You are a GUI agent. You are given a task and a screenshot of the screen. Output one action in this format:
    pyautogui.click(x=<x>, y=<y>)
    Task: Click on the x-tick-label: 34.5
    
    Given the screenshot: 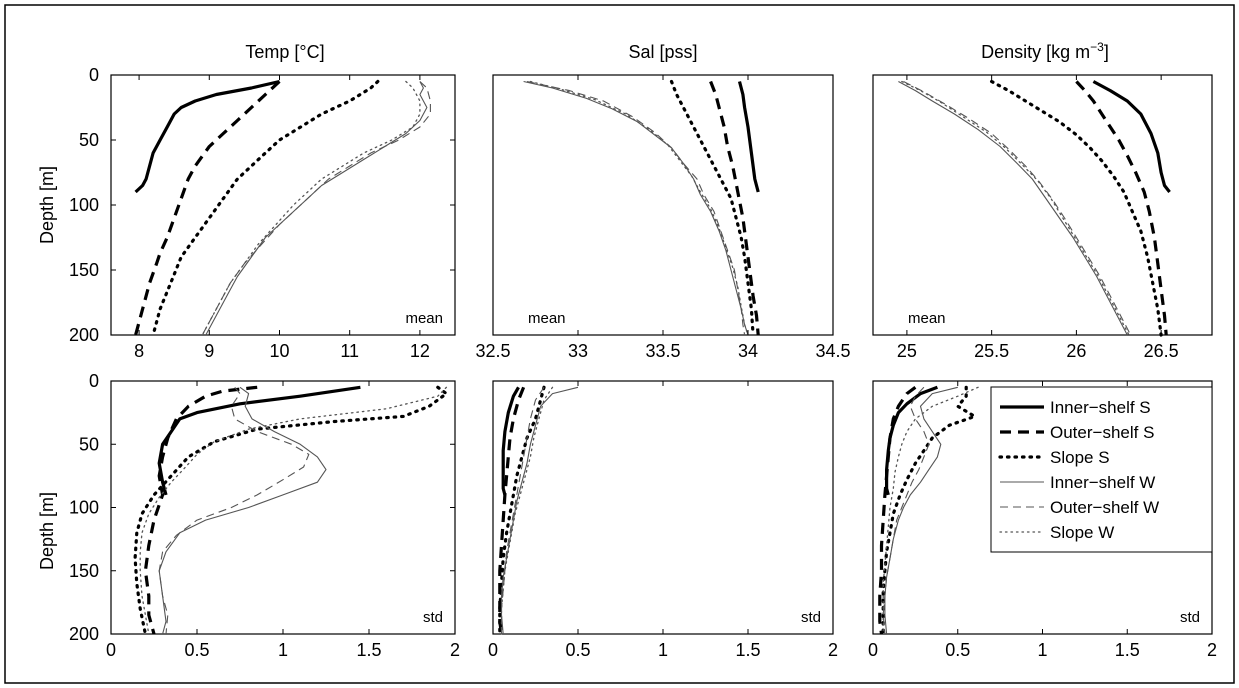 What is the action you would take?
    pyautogui.click(x=832, y=351)
    